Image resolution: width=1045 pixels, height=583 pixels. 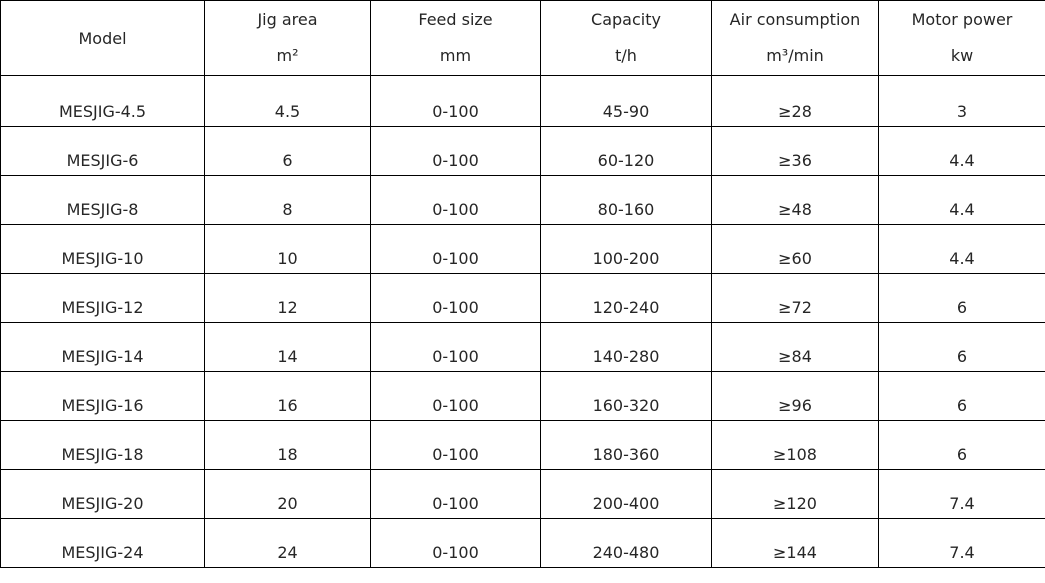 I want to click on cell-jig-area: 24, so click(x=287, y=543).